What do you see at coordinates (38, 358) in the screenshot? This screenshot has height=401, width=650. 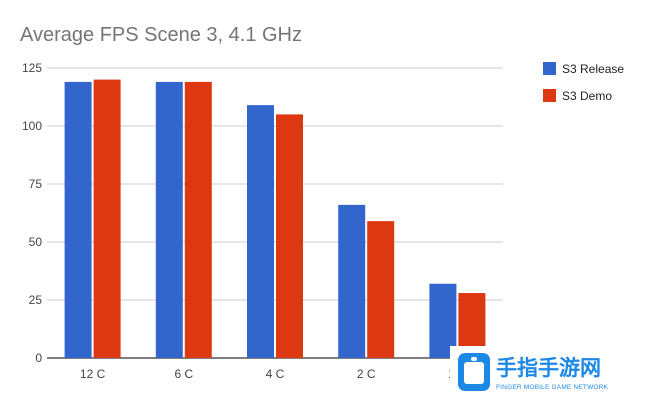 I see `y-tick-label: 0` at bounding box center [38, 358].